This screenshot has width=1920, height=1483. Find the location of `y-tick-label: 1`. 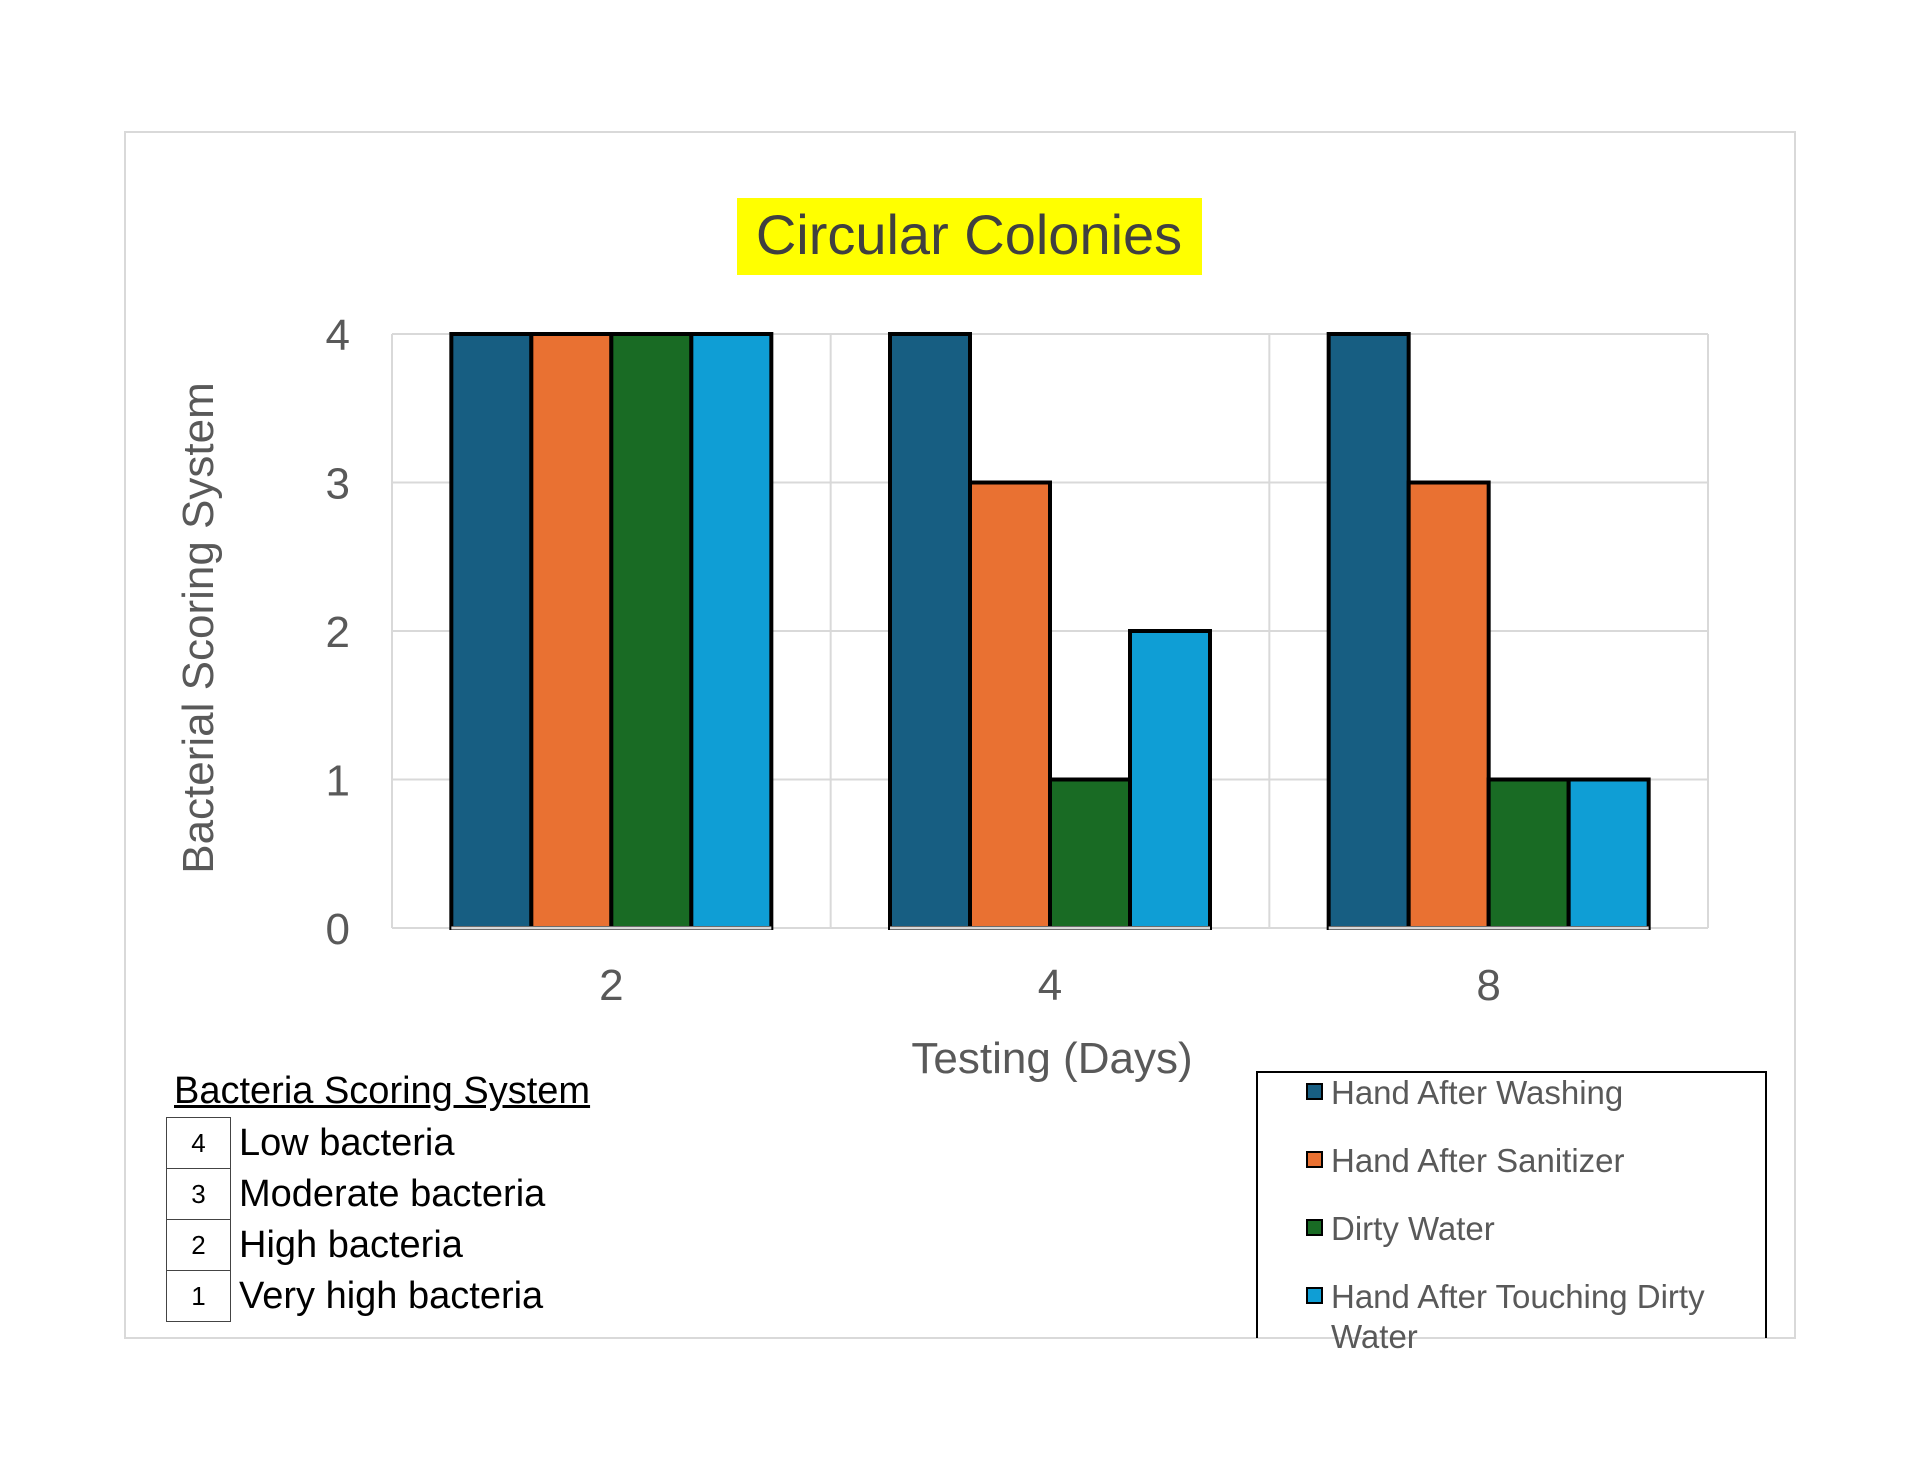

y-tick-label: 1 is located at coordinates (338, 781).